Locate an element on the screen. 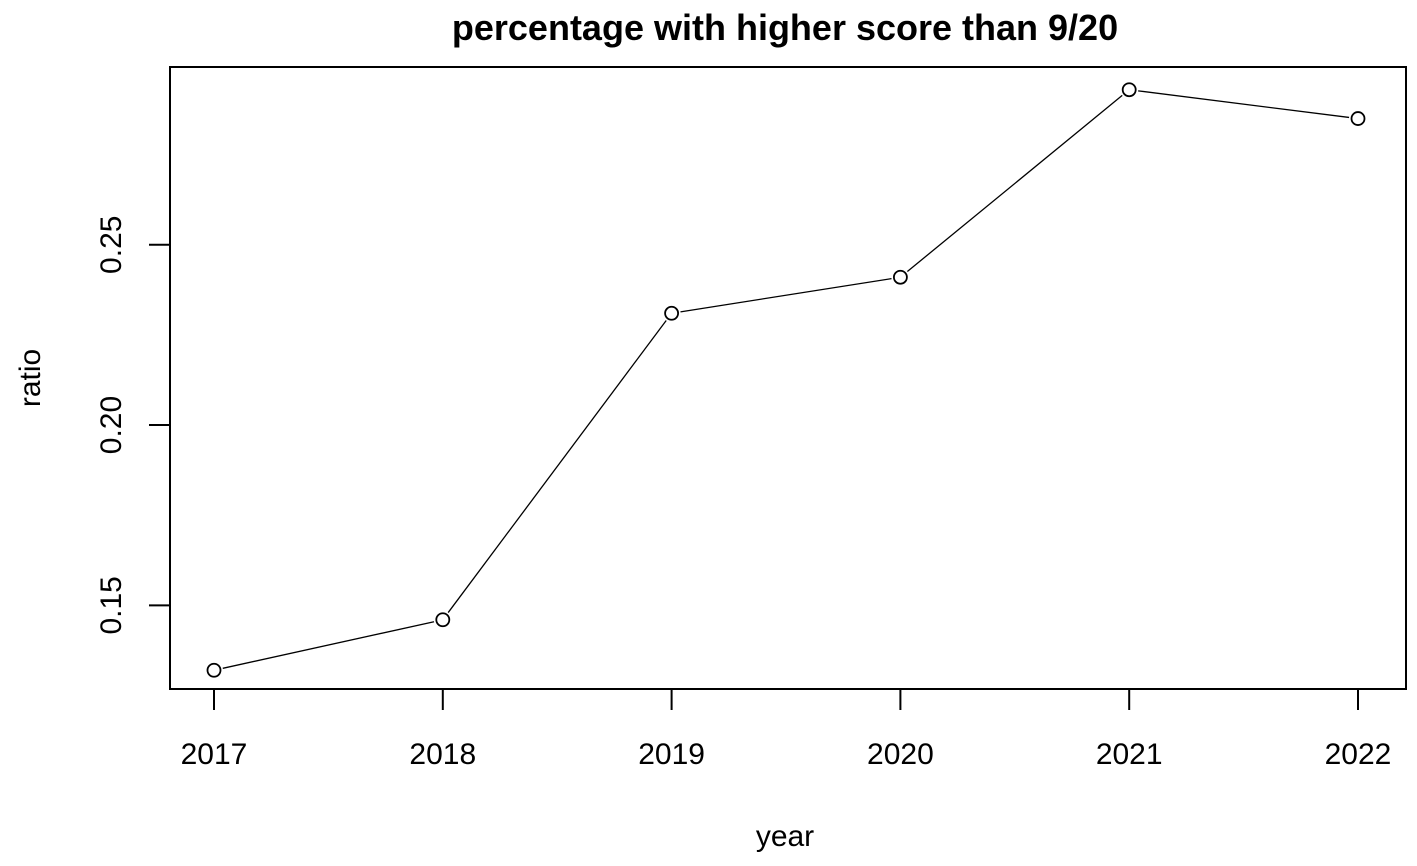 Image resolution: width=1417 pixels, height=866 pixels. y-axis-label: ratio is located at coordinates (30, 378).